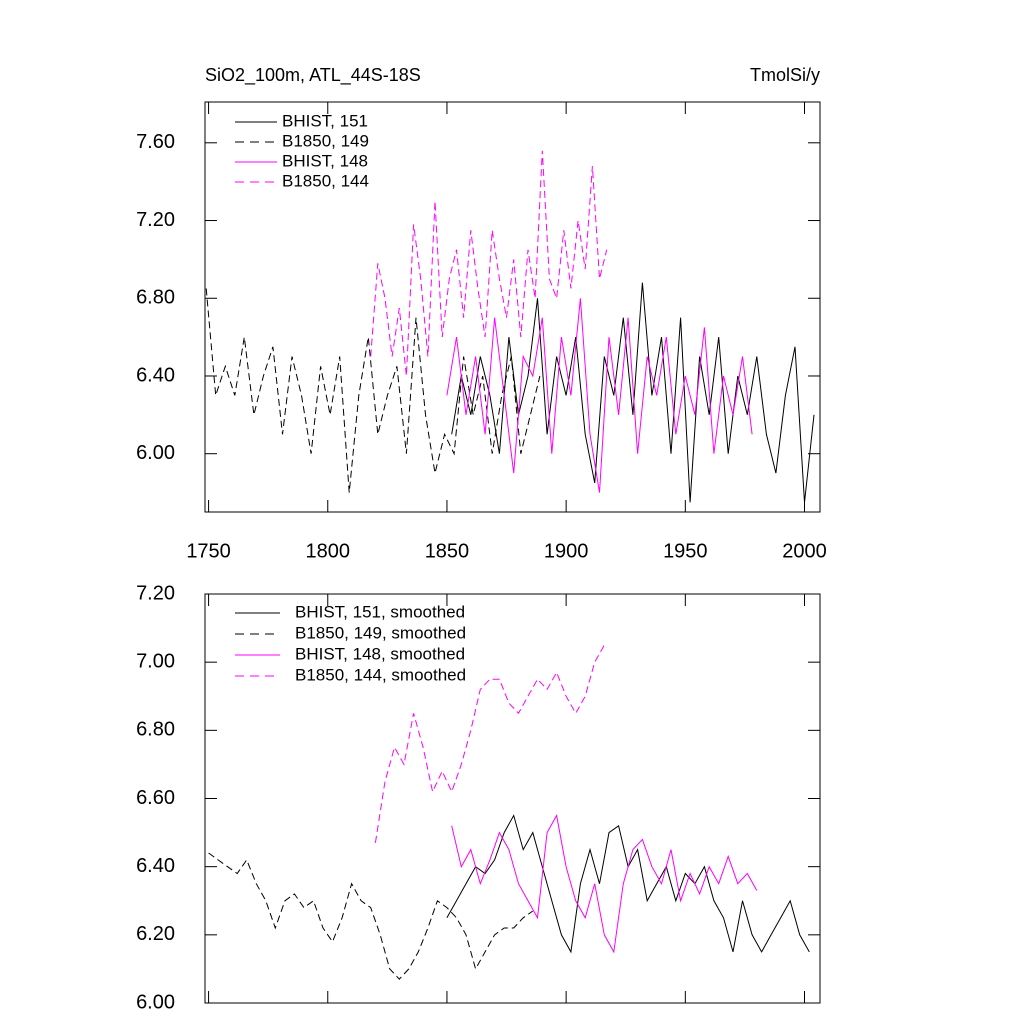  I want to click on x-tick-label: 1950, so click(685, 551).